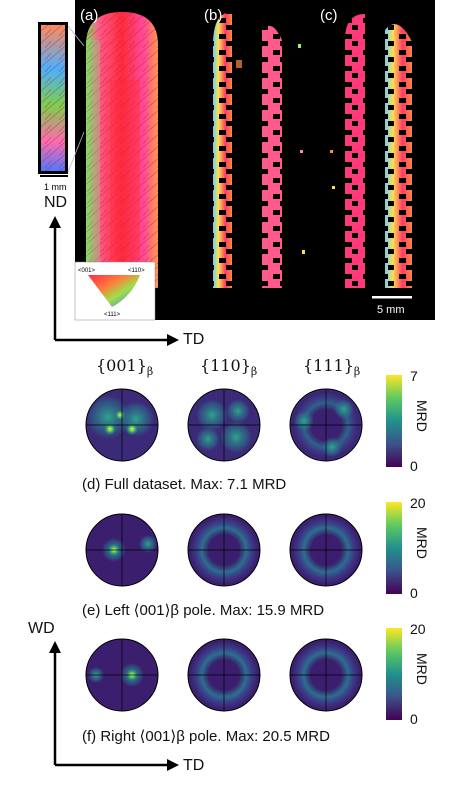 This screenshot has height=789, width=474. What do you see at coordinates (55, 187) in the screenshot?
I see `inset-scale-label: 1 mm` at bounding box center [55, 187].